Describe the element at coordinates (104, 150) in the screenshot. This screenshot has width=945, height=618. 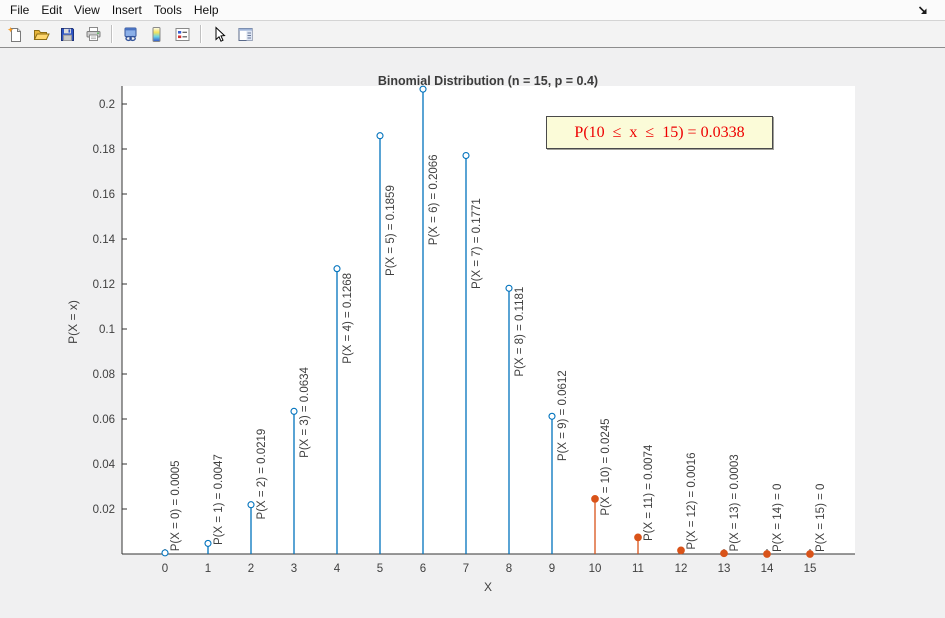
I see `y-tick-label: 0.18` at that location.